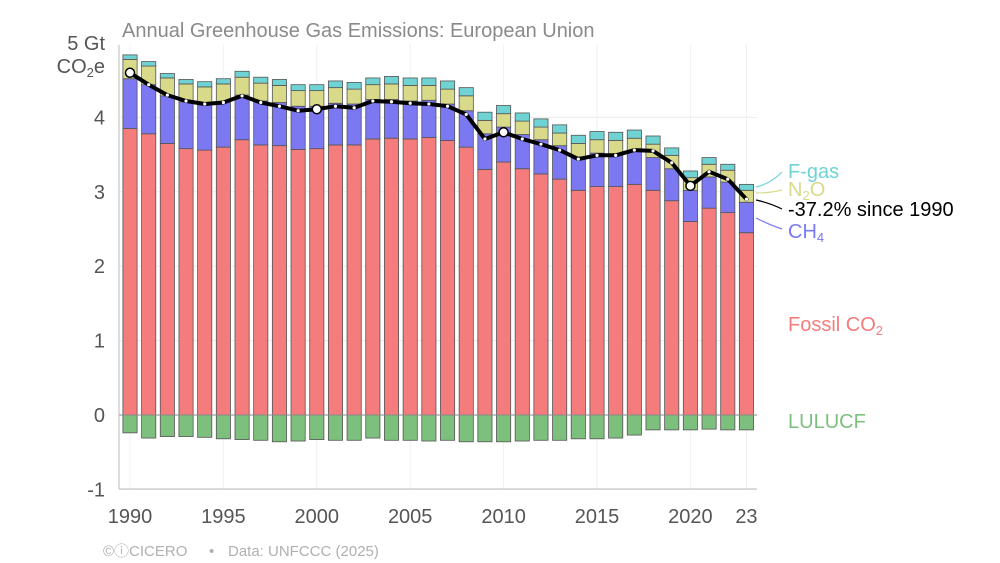 This screenshot has width=1000, height=563. I want to click on x-tick-label: 2010, so click(503, 517).